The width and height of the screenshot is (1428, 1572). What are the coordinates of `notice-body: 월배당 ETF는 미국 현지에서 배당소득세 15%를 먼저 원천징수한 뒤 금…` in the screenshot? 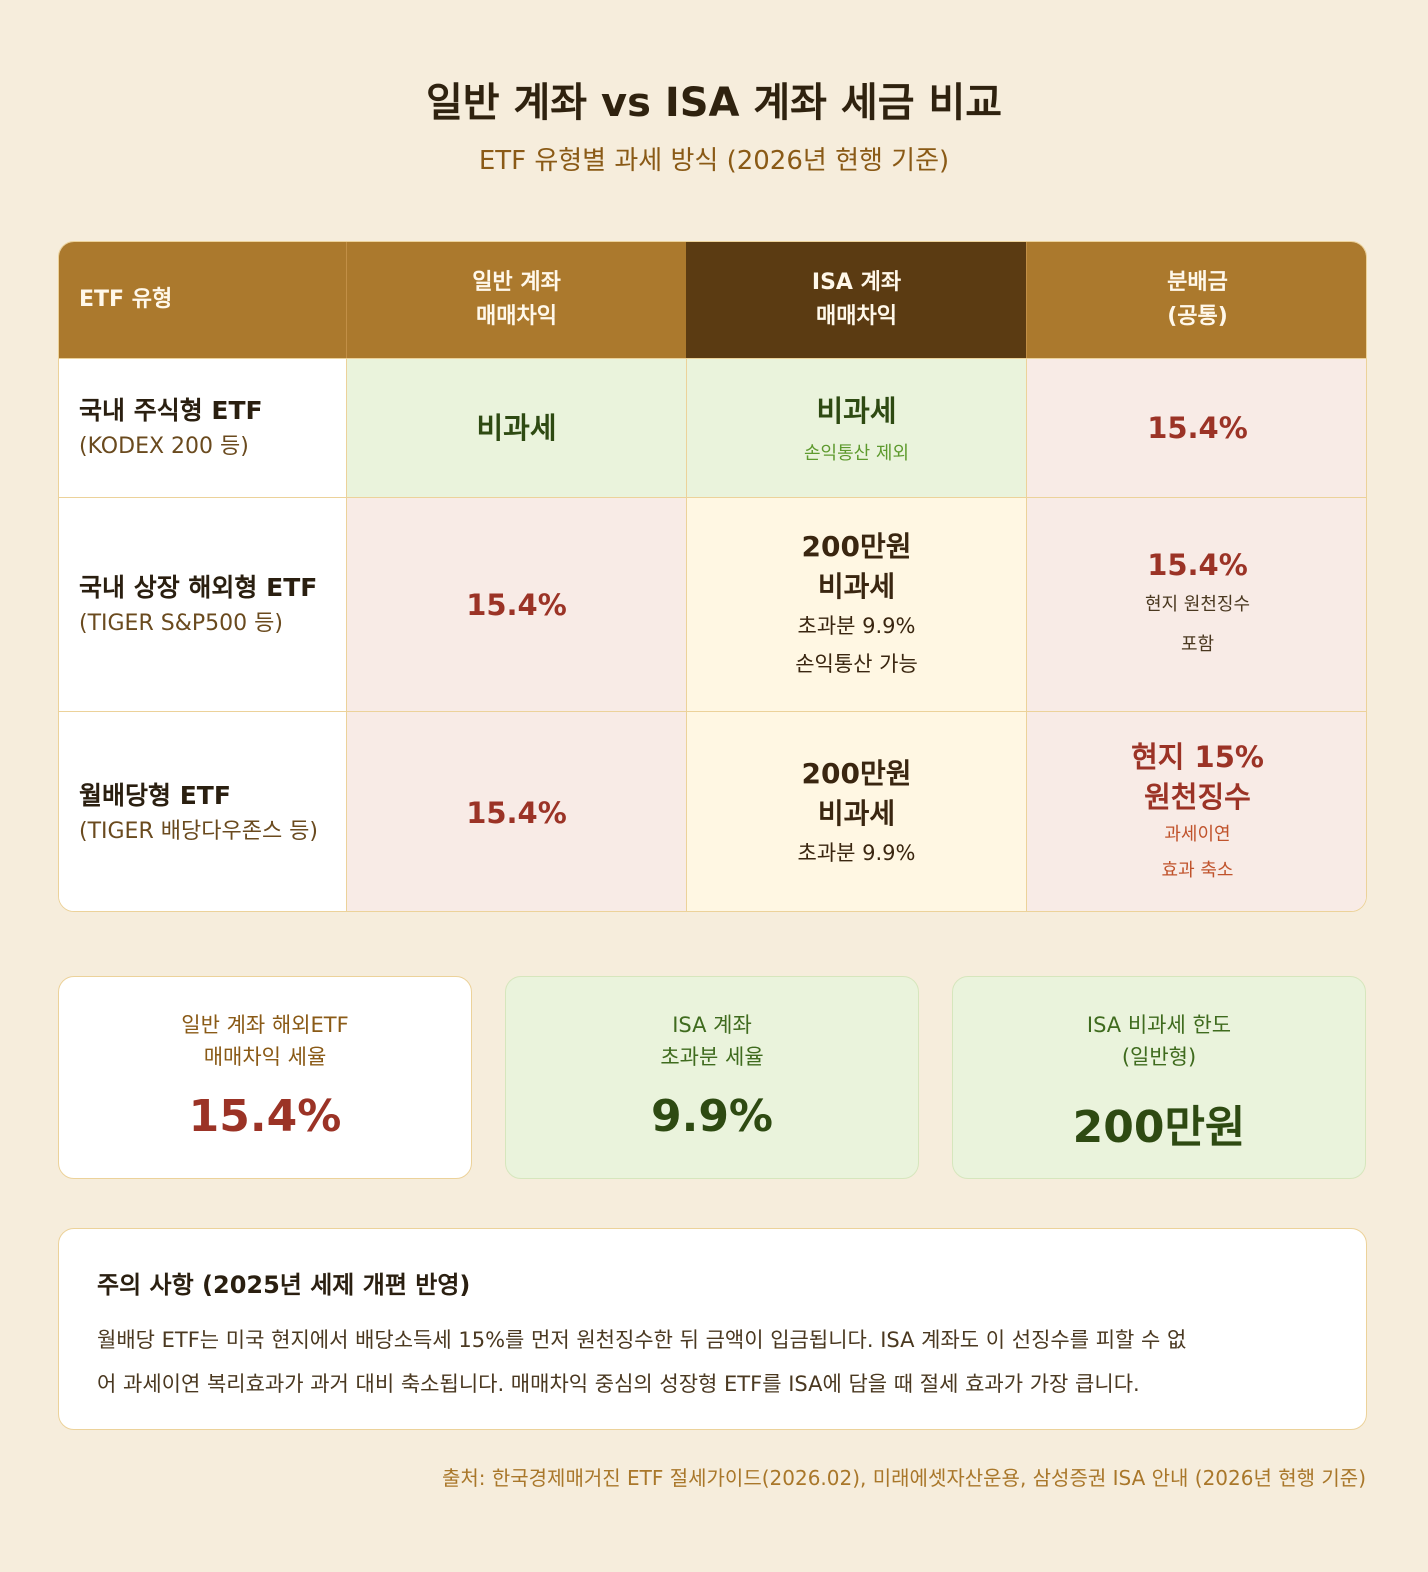 It's located at (712, 1362).